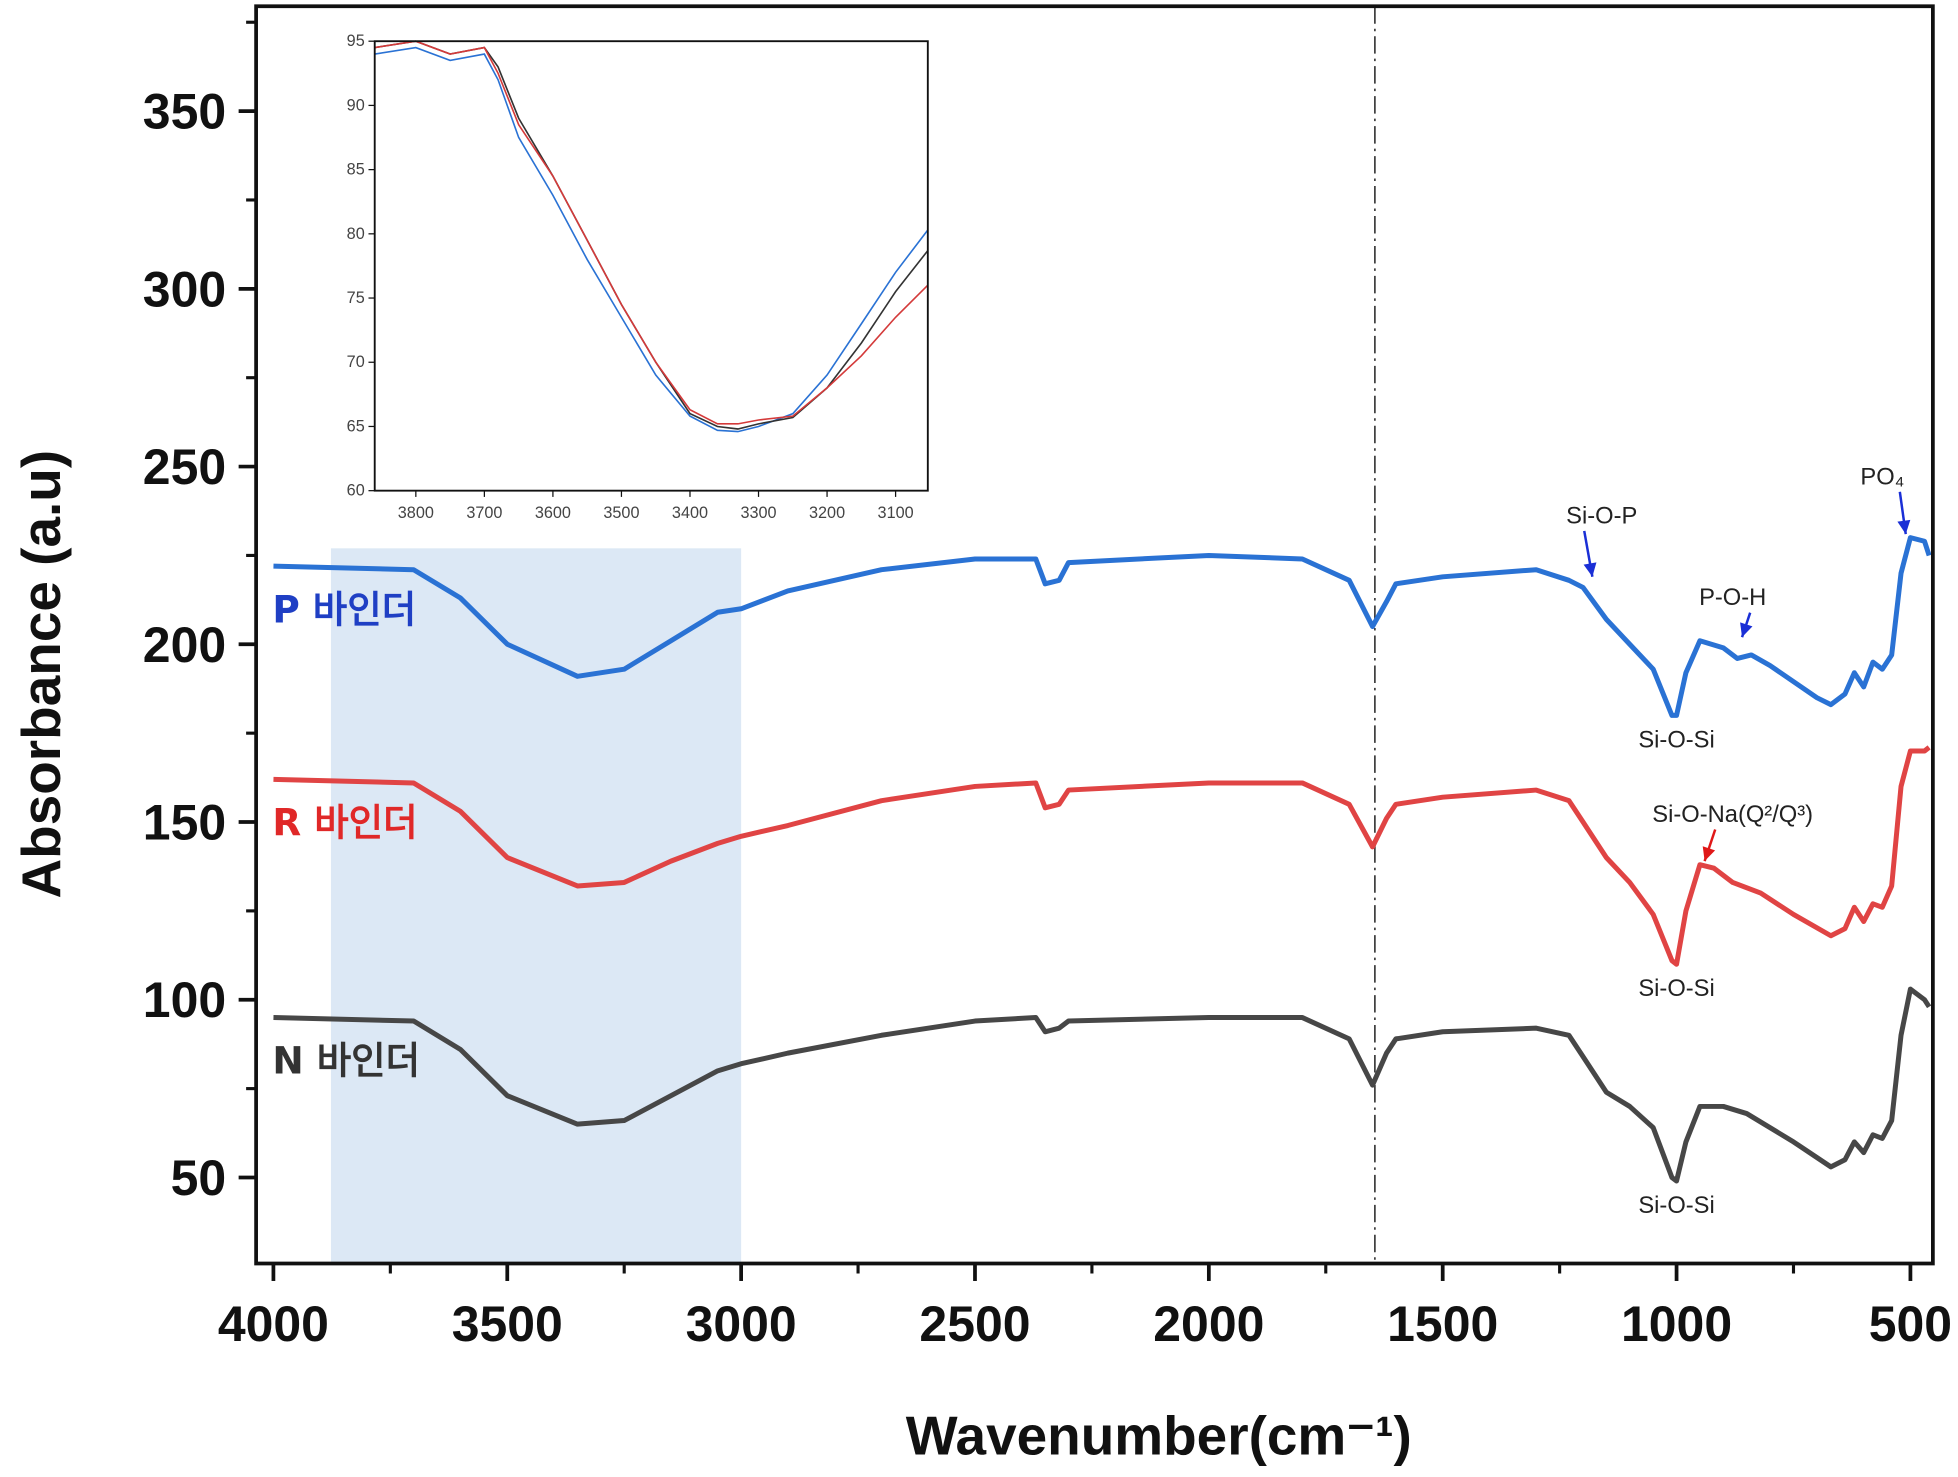 The height and width of the screenshot is (1477, 1958). What do you see at coordinates (827, 513) in the screenshot?
I see `inset-x-tick-label: 3200` at bounding box center [827, 513].